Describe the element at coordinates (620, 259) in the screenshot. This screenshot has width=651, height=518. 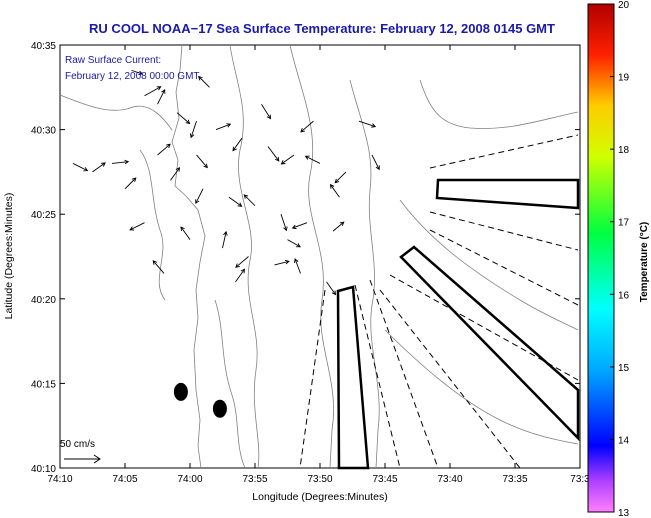
I see `colorbar-ticks: 20 19 18 17 16 15 14 13` at that location.